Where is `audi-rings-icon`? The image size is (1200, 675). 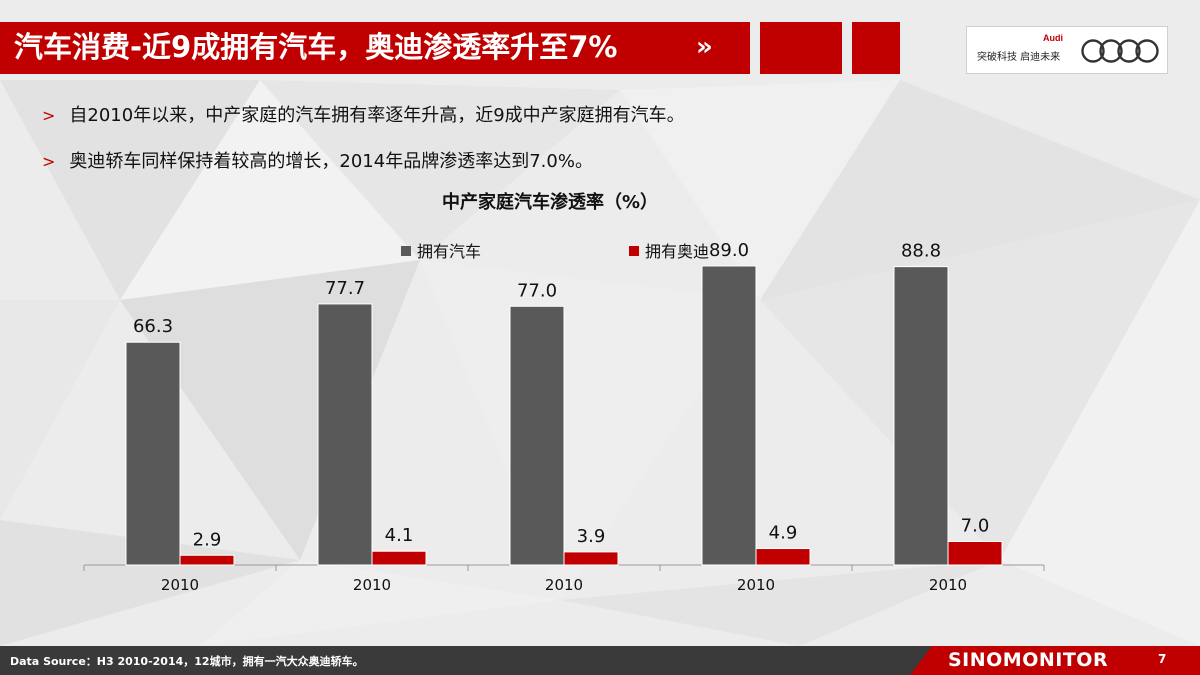 audi-rings-icon is located at coordinates (1120, 51).